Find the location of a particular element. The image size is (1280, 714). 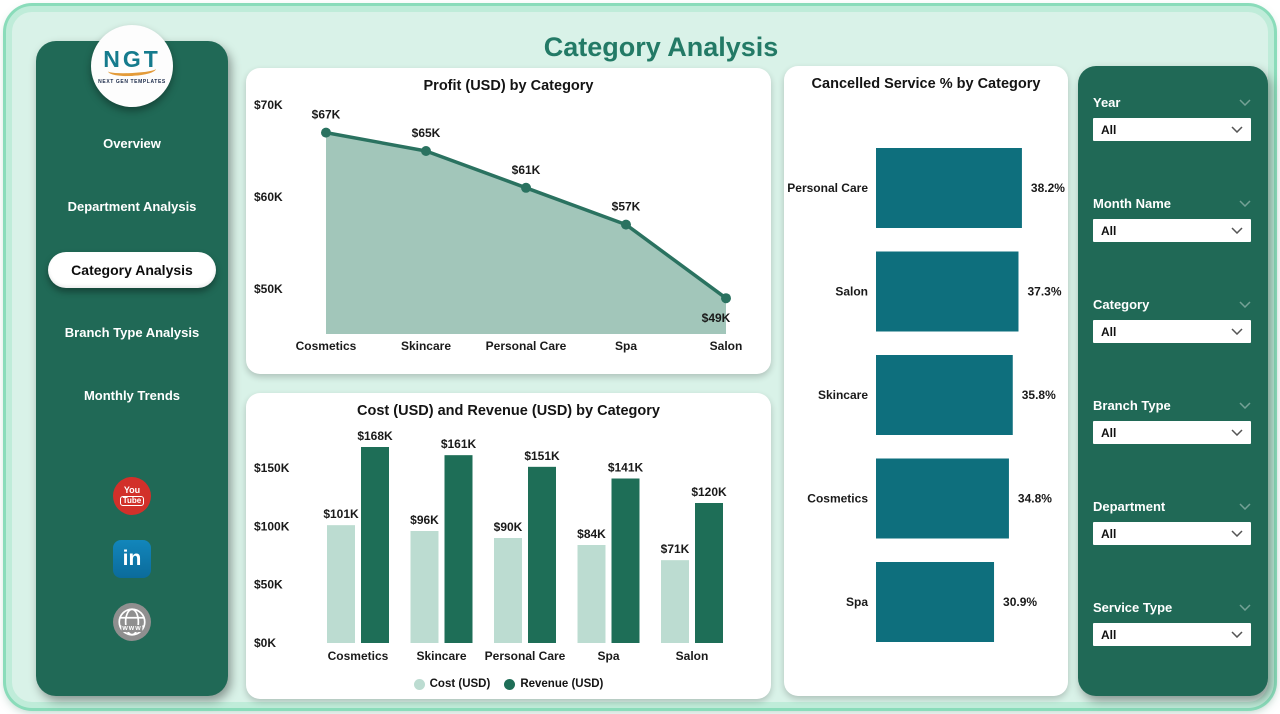

linkedin-icon: in is located at coordinates (132, 559).